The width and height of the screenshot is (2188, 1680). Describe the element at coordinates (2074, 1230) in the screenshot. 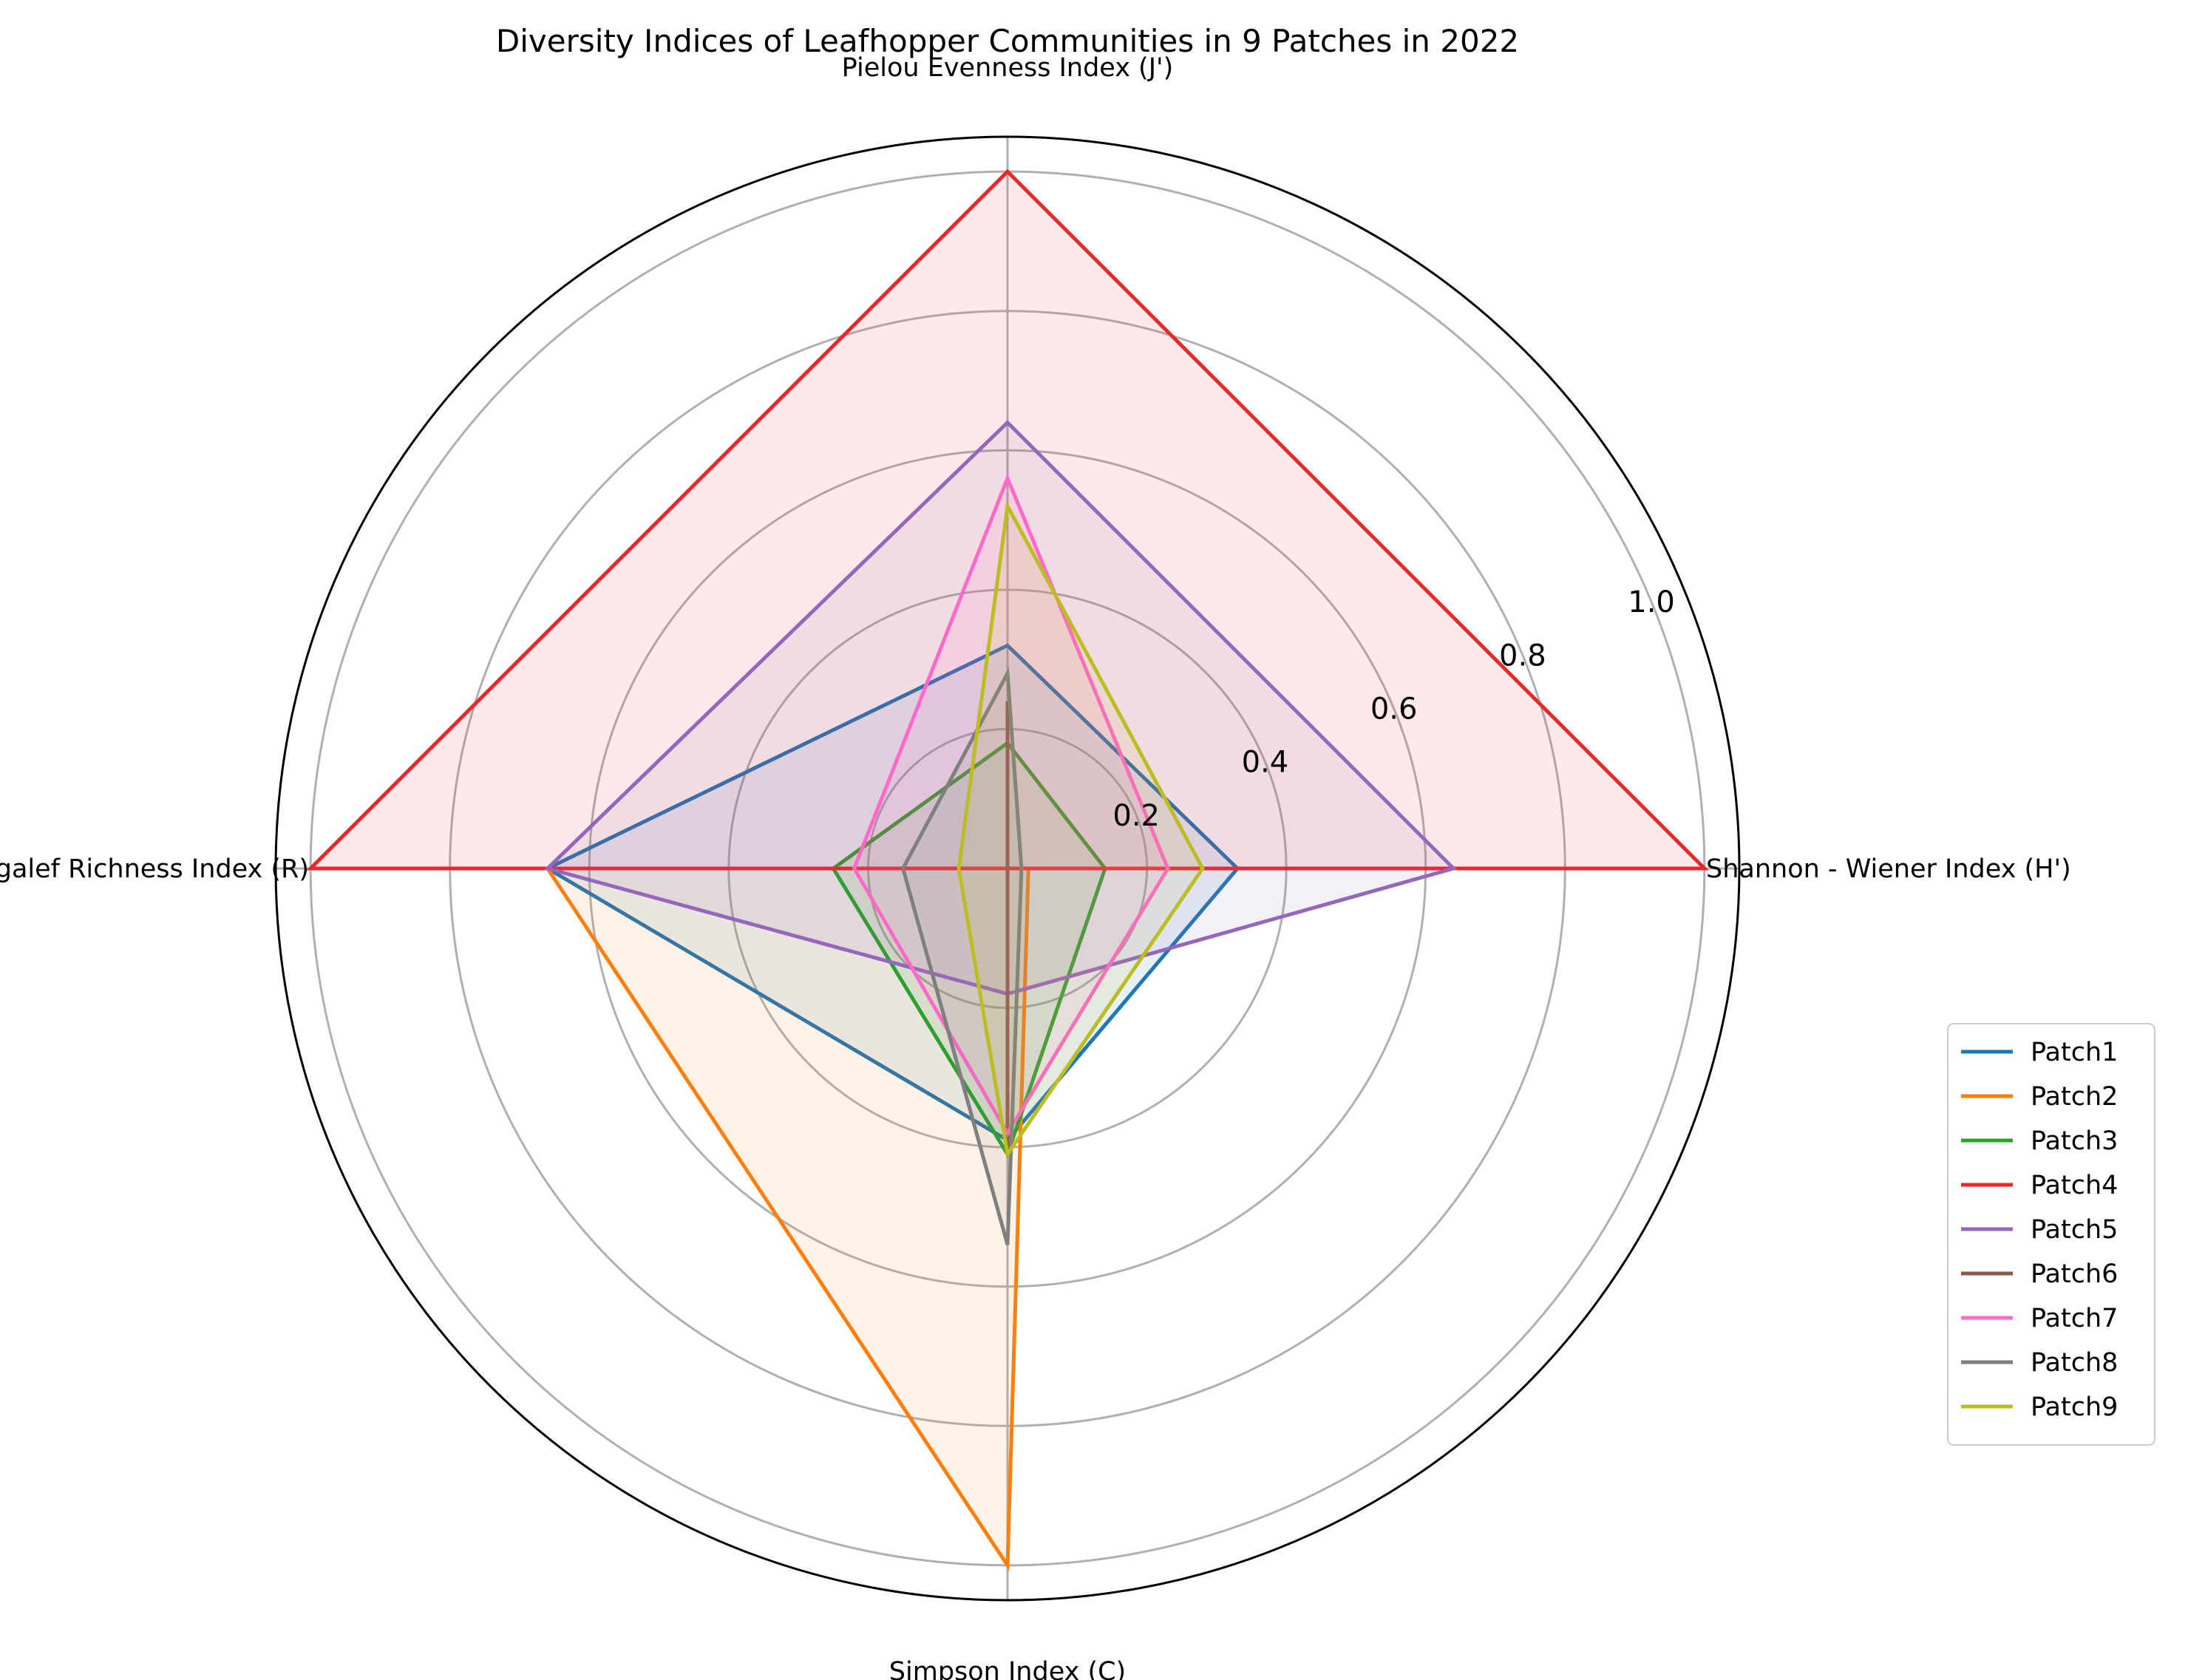

I see `legend-label-5: Patch5` at that location.